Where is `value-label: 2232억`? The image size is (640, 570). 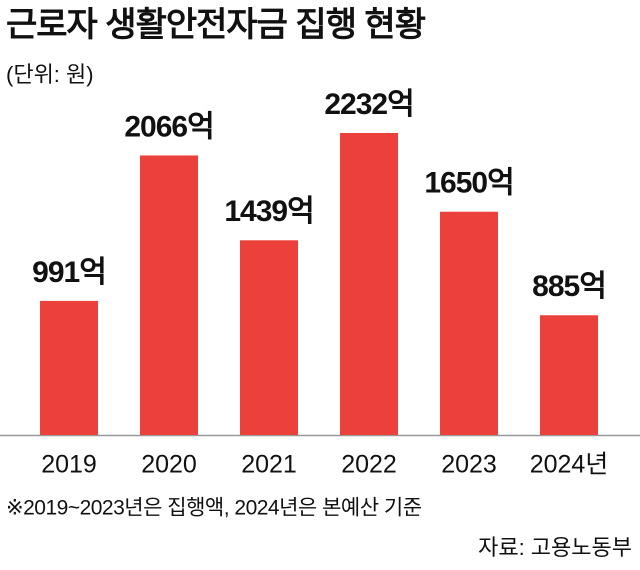 value-label: 2232억 is located at coordinates (368, 104).